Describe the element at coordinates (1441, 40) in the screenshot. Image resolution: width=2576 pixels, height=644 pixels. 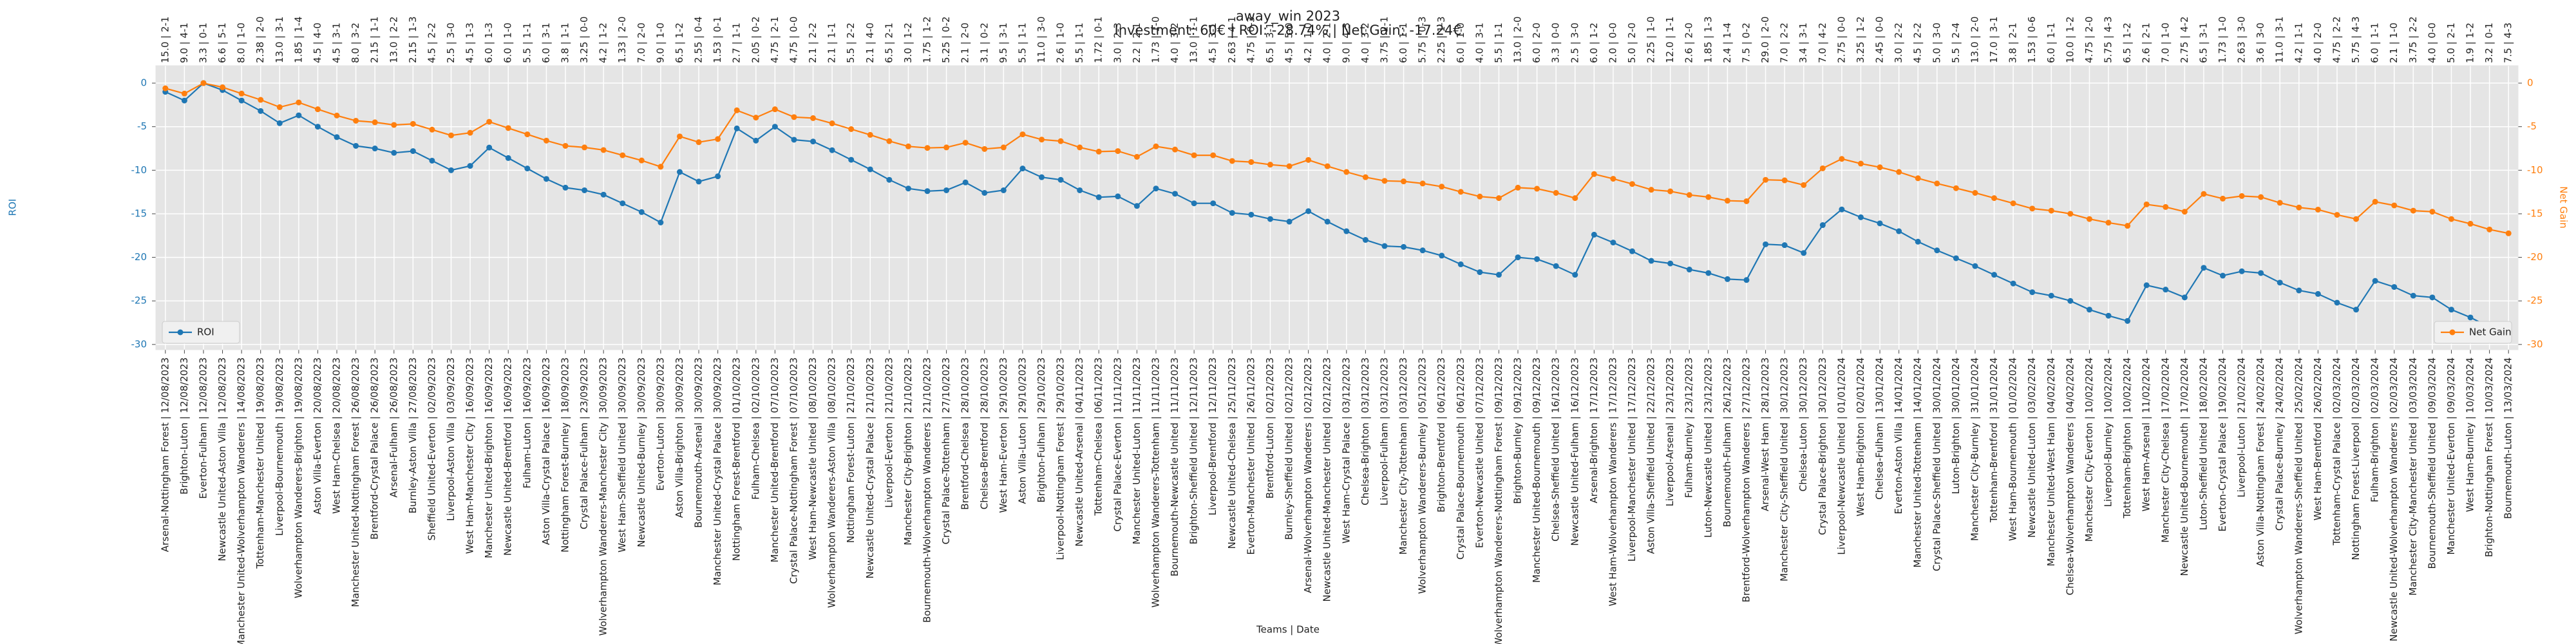
I see `top-label: 2.25 | 1-3` at that location.